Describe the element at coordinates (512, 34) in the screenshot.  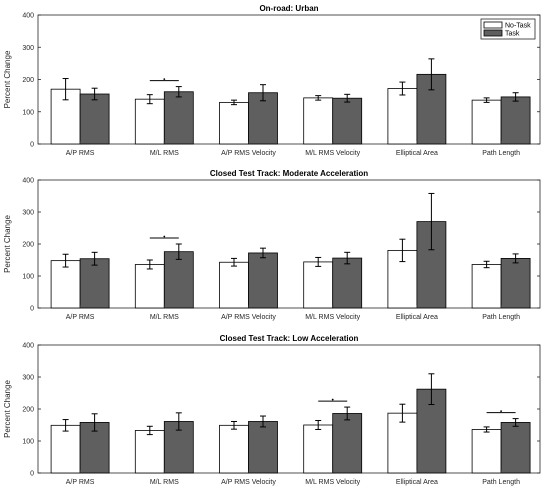
I see `legend-label: Task` at that location.